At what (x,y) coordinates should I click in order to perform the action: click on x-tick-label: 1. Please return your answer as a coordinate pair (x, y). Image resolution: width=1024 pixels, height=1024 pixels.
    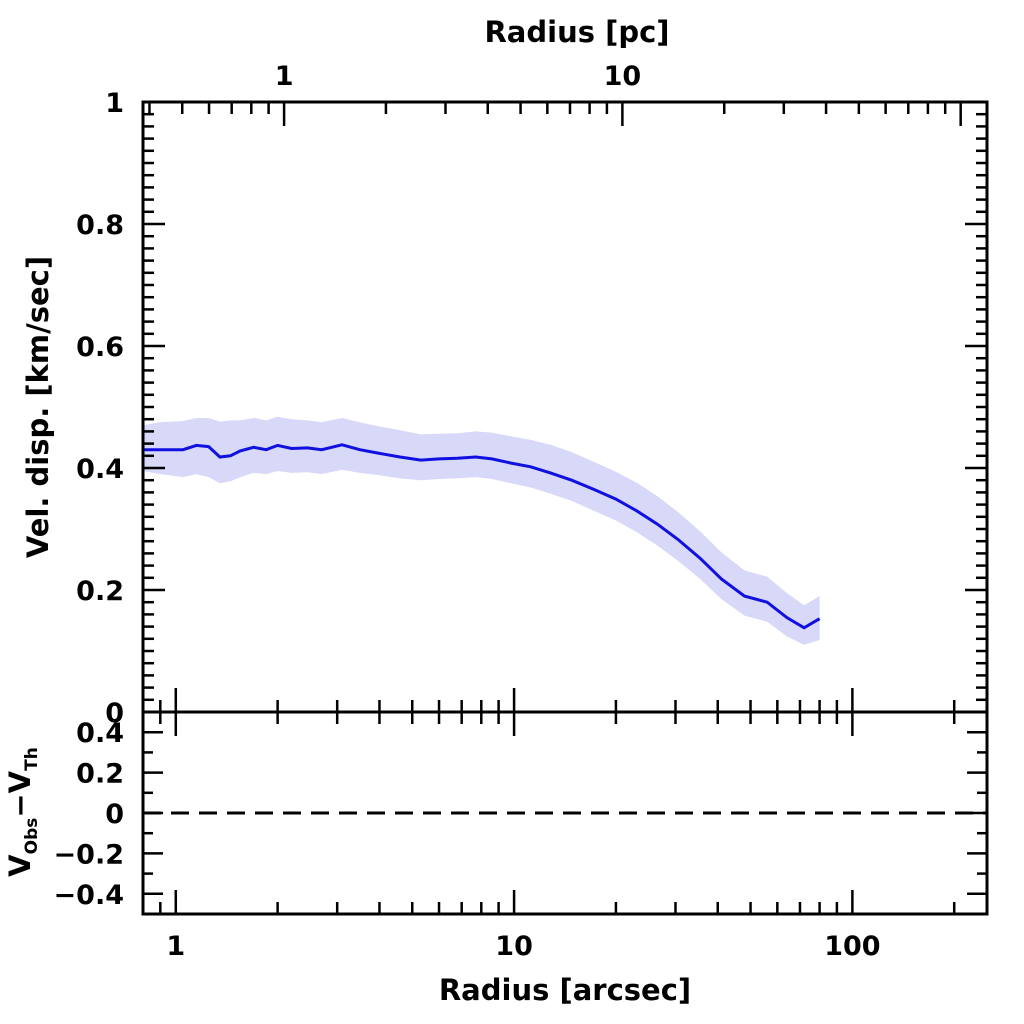
    Looking at the image, I should click on (175, 946).